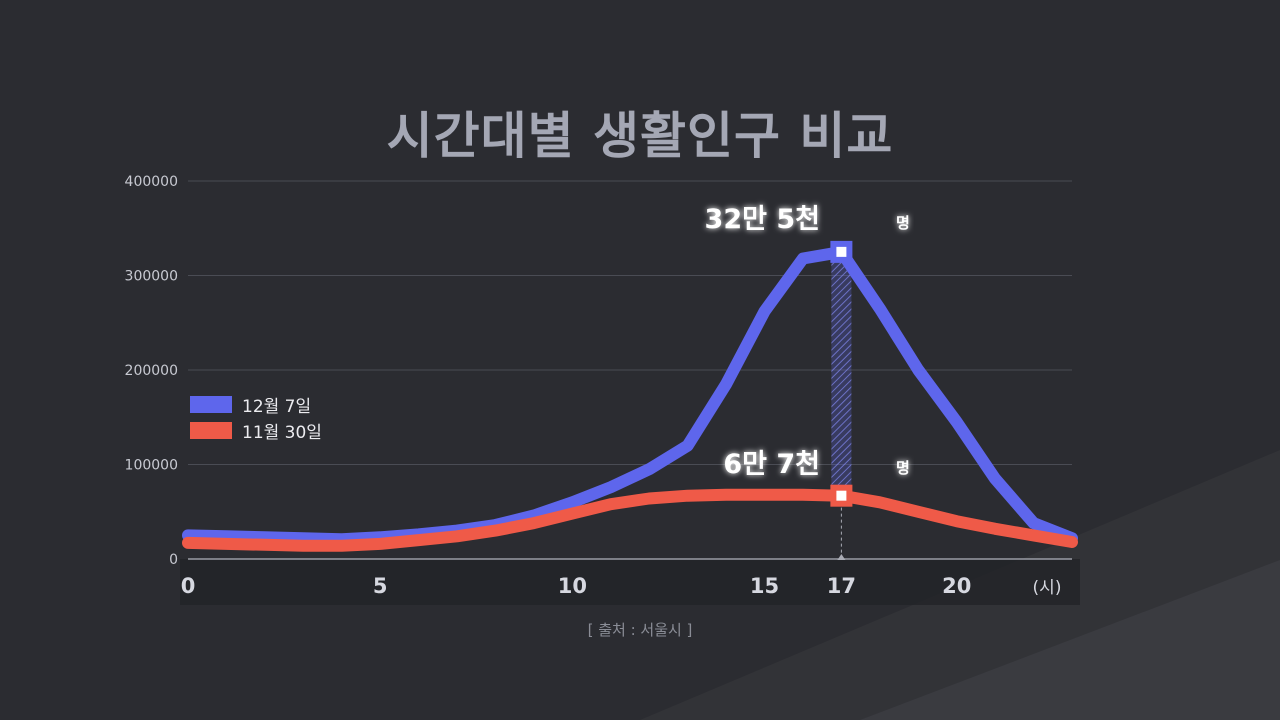 The height and width of the screenshot is (720, 1280). What do you see at coordinates (762, 219) in the screenshot?
I see `annotation-value-label: 32만 5천` at bounding box center [762, 219].